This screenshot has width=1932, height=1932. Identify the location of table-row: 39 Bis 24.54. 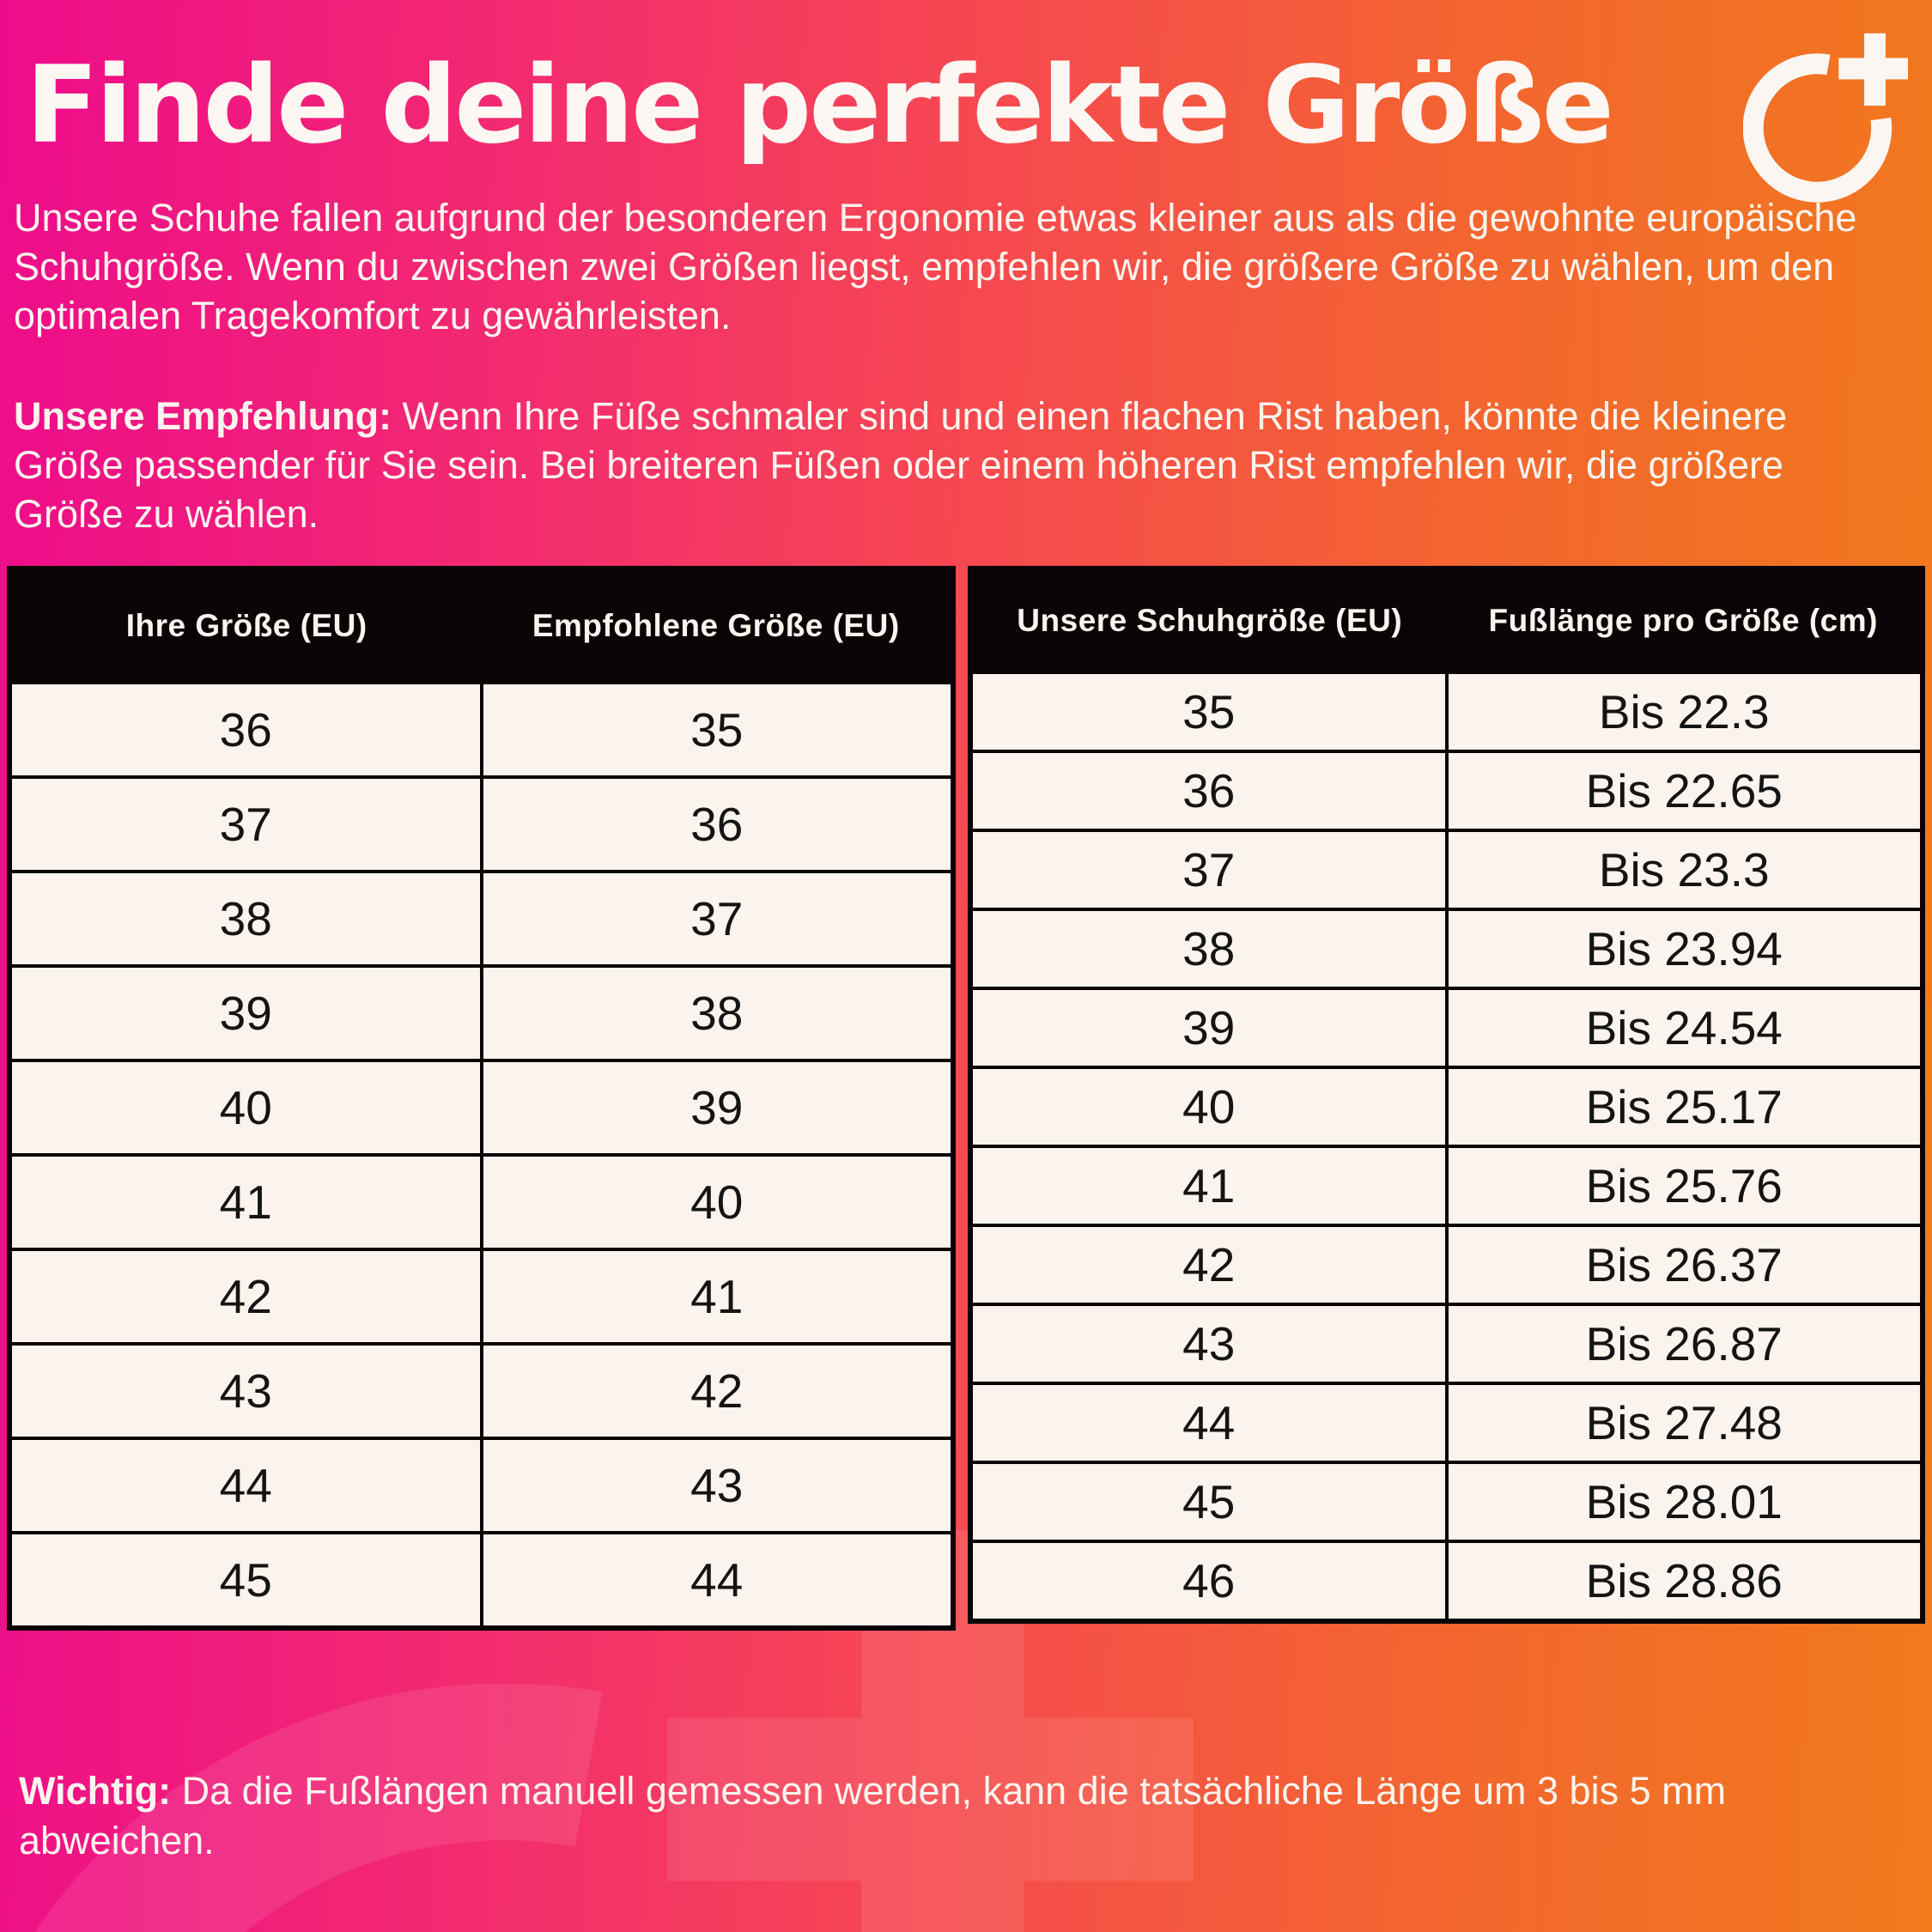
(1447, 1028).